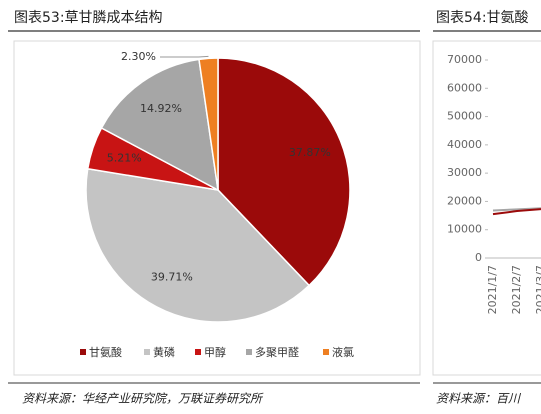 The image size is (541, 414). Describe the element at coordinates (478, 257) in the screenshot. I see `y-tick-label: 0` at that location.